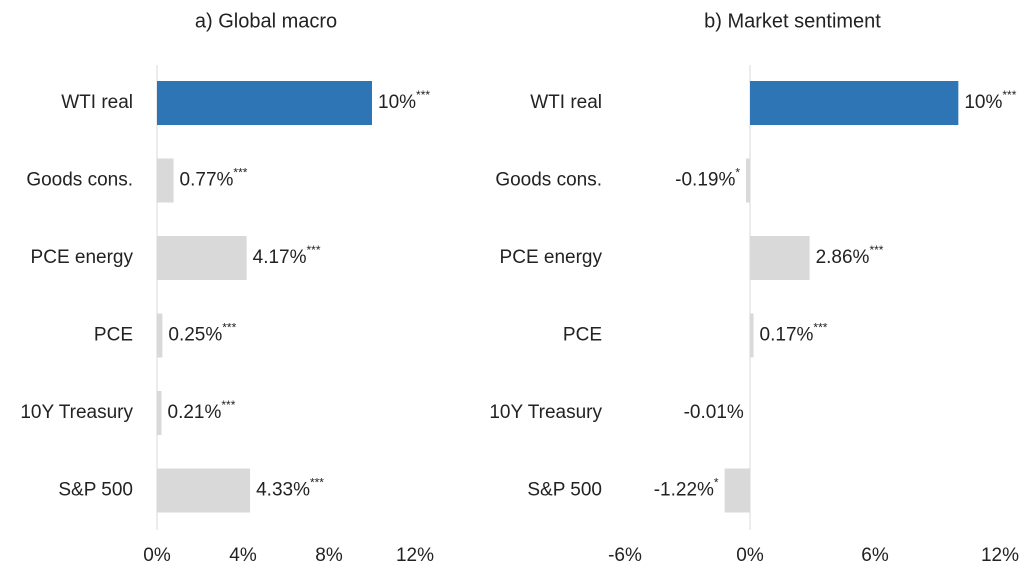 This screenshot has width=1028, height=578. I want to click on data-label: 4.17%***, so click(287, 255).